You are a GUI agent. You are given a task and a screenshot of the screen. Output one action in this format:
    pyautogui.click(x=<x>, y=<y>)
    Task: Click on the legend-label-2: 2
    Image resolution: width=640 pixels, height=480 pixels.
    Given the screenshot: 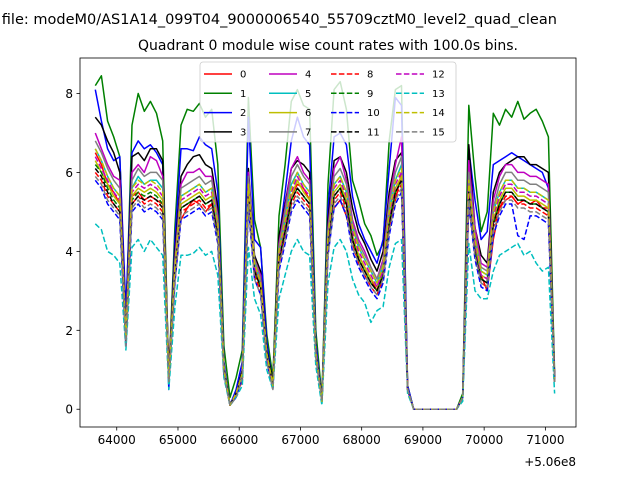 What is the action you would take?
    pyautogui.click(x=243, y=113)
    